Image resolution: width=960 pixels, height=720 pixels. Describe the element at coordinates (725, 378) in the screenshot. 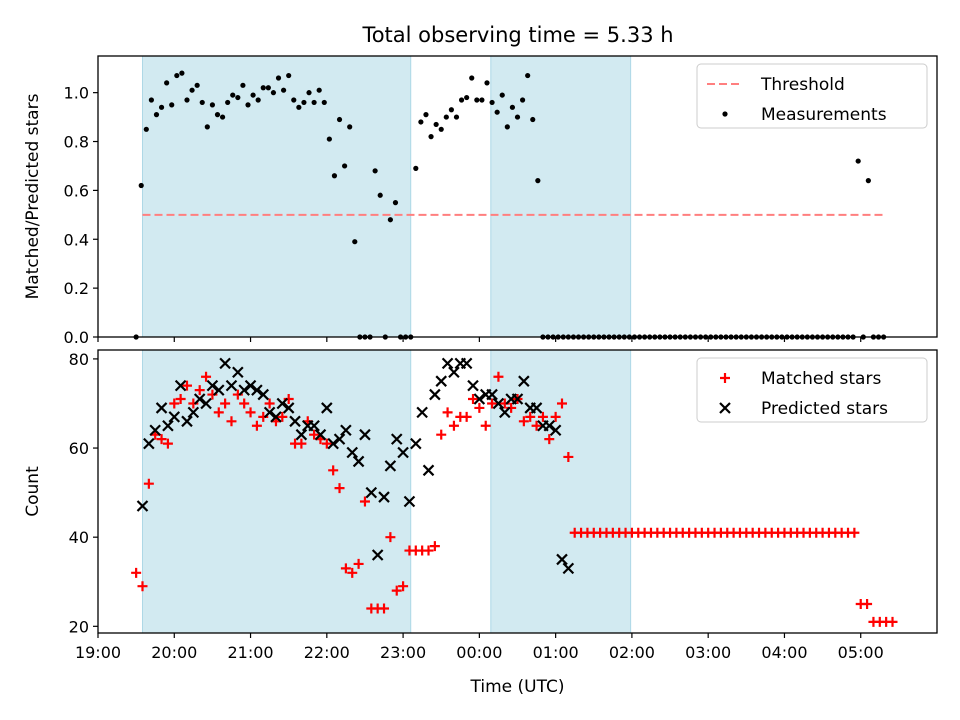

I see `legend-marker-matched` at that location.